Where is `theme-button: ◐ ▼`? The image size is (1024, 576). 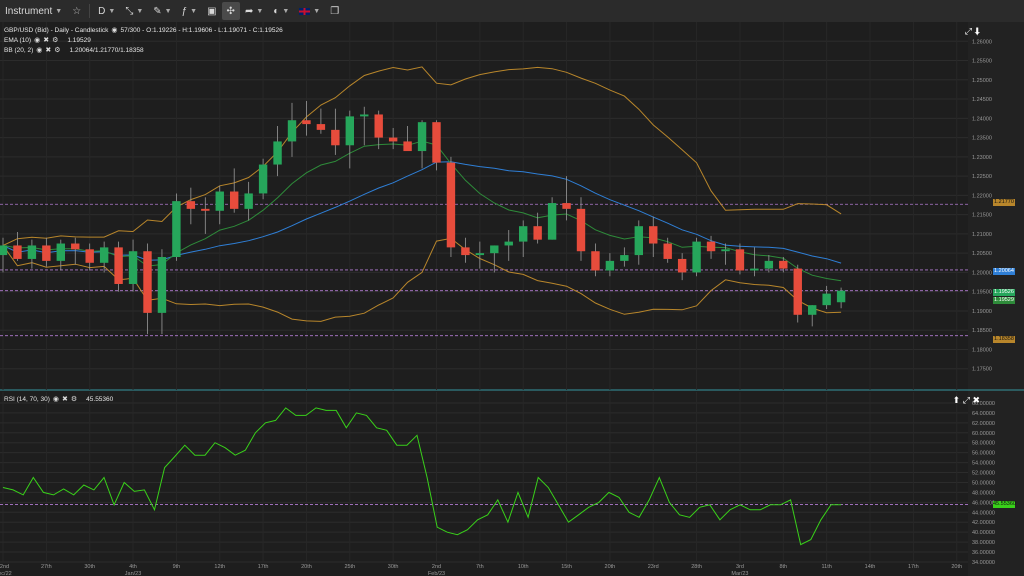
theme-button: ◐ ▼ is located at coordinates (281, 11).